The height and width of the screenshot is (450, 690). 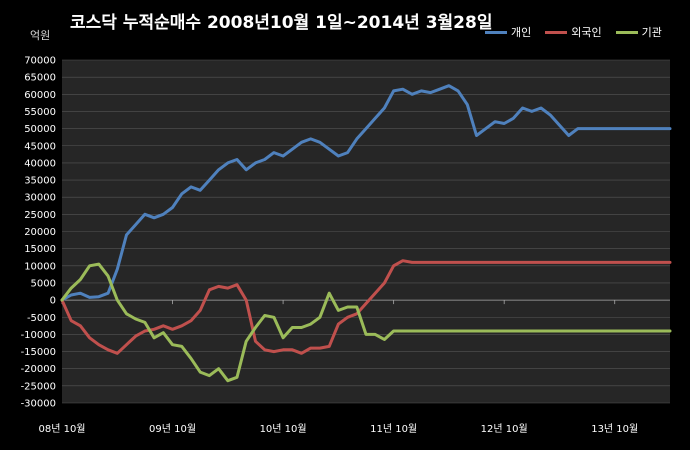 I want to click on y-tick-label: 40000, so click(x=40, y=163).